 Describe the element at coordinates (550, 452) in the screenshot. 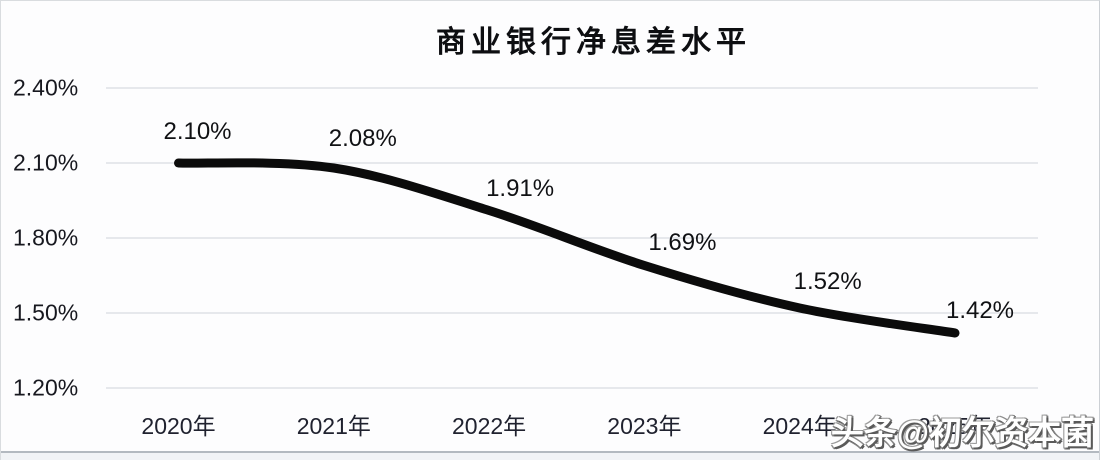

I see `bottom-border-line` at that location.